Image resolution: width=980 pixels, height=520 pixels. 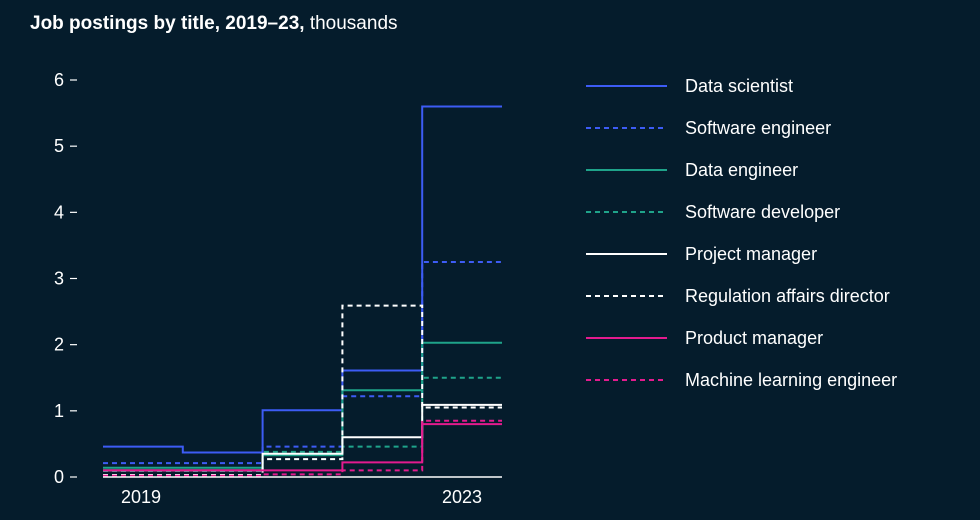 What do you see at coordinates (59, 477) in the screenshot?
I see `y-tick-label: 0` at bounding box center [59, 477].